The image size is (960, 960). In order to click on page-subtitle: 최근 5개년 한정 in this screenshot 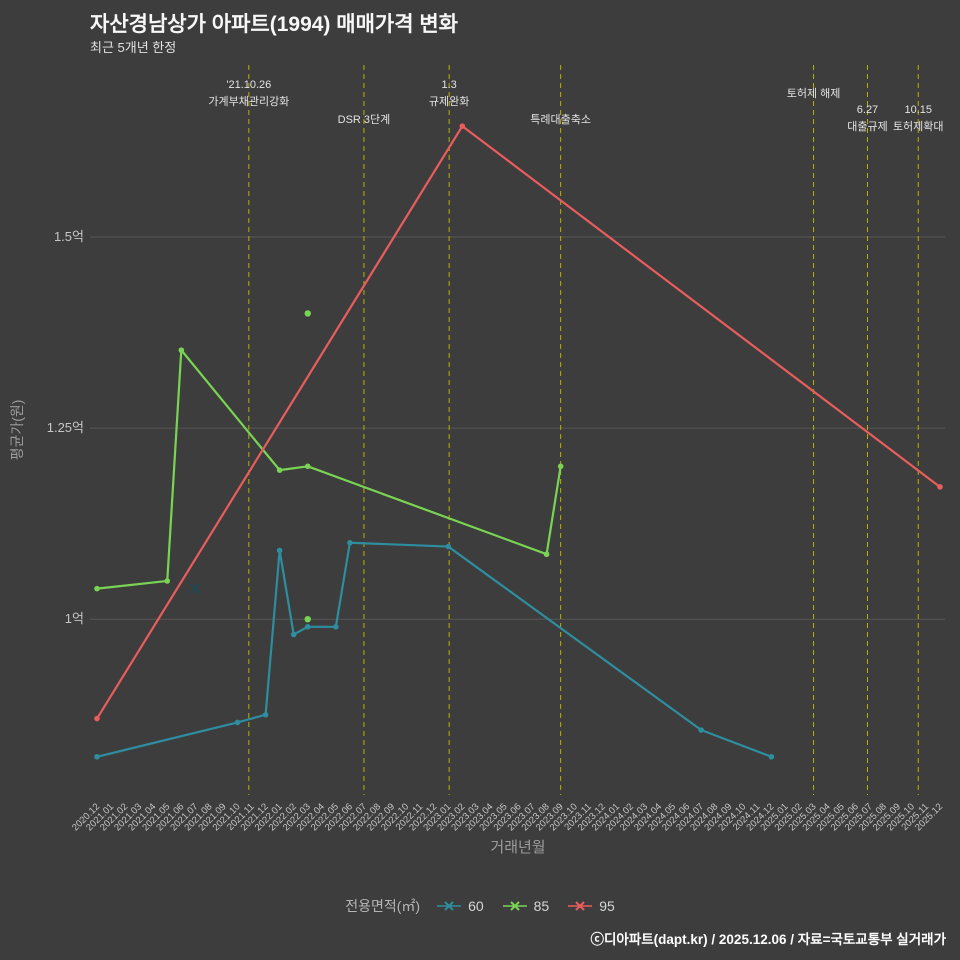, I will do `click(133, 47)`.